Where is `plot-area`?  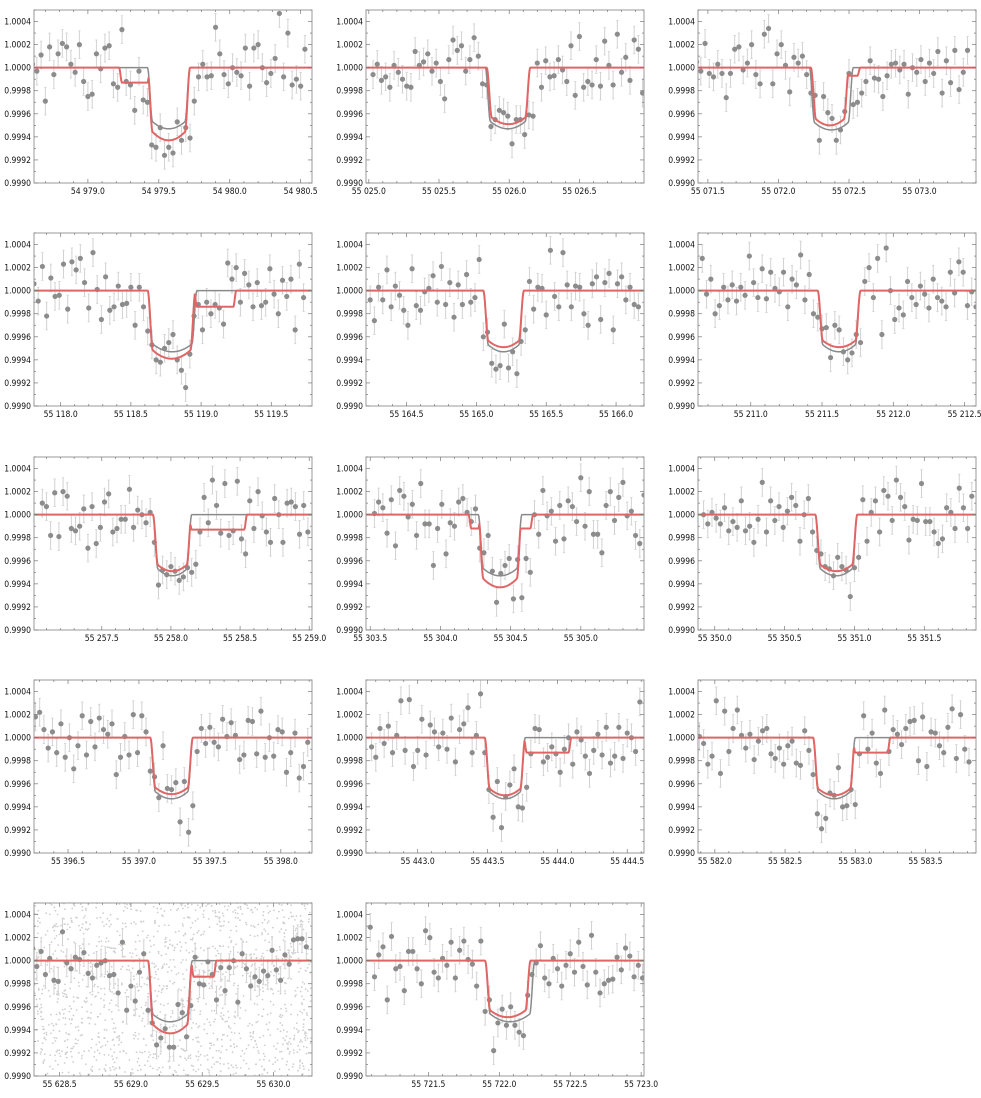
plot-area is located at coordinates (173, 989).